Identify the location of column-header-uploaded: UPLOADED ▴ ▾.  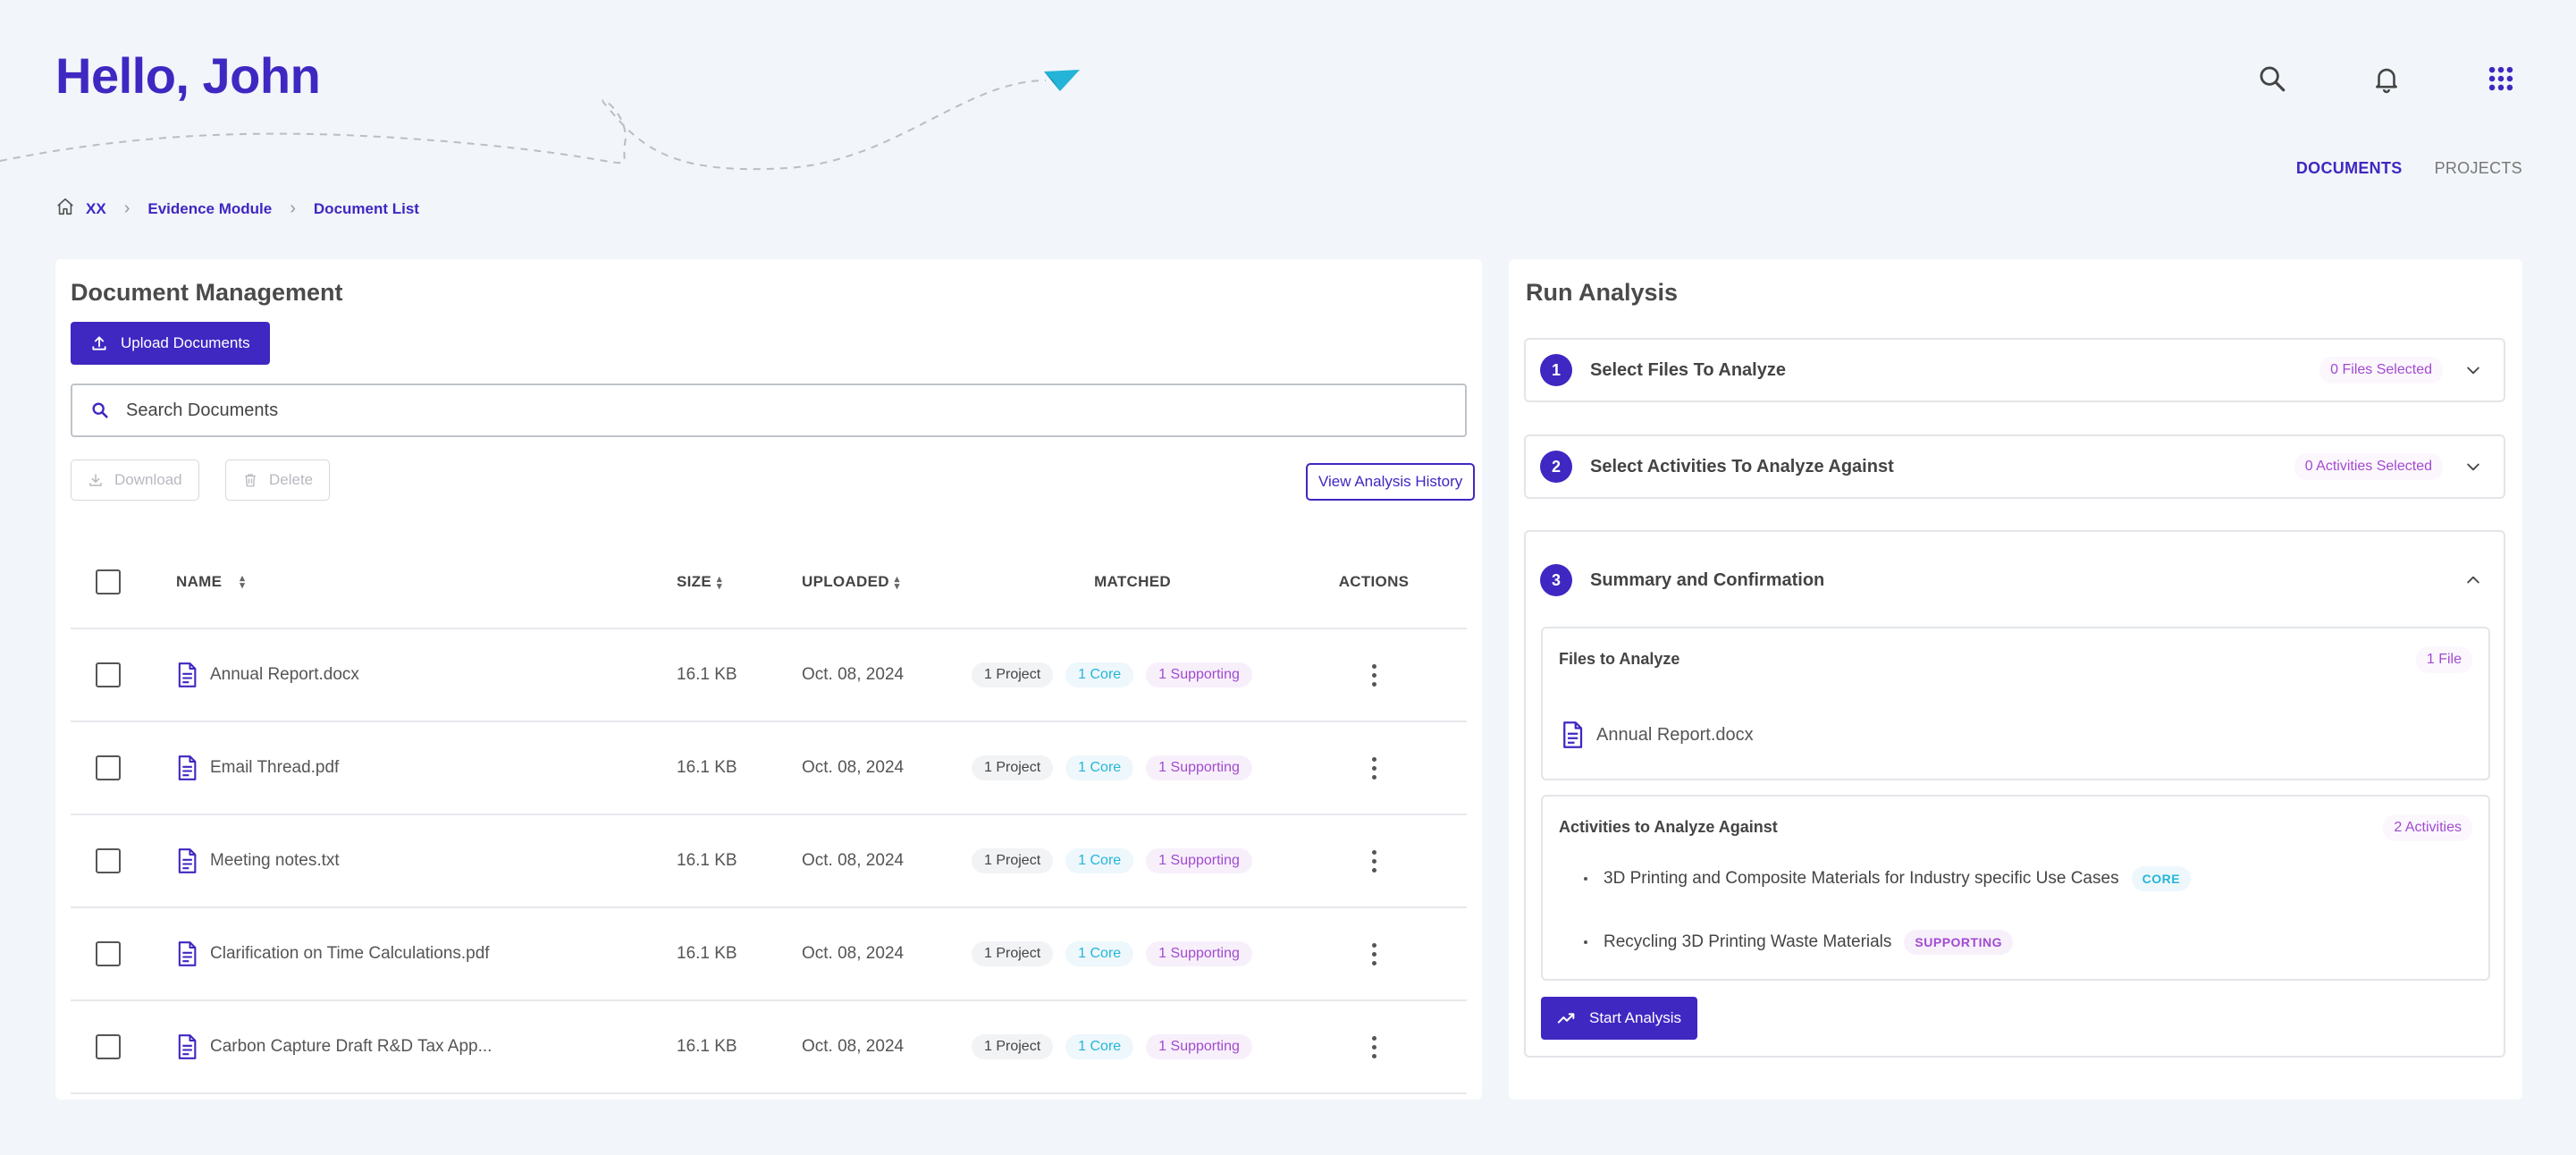
(851, 582).